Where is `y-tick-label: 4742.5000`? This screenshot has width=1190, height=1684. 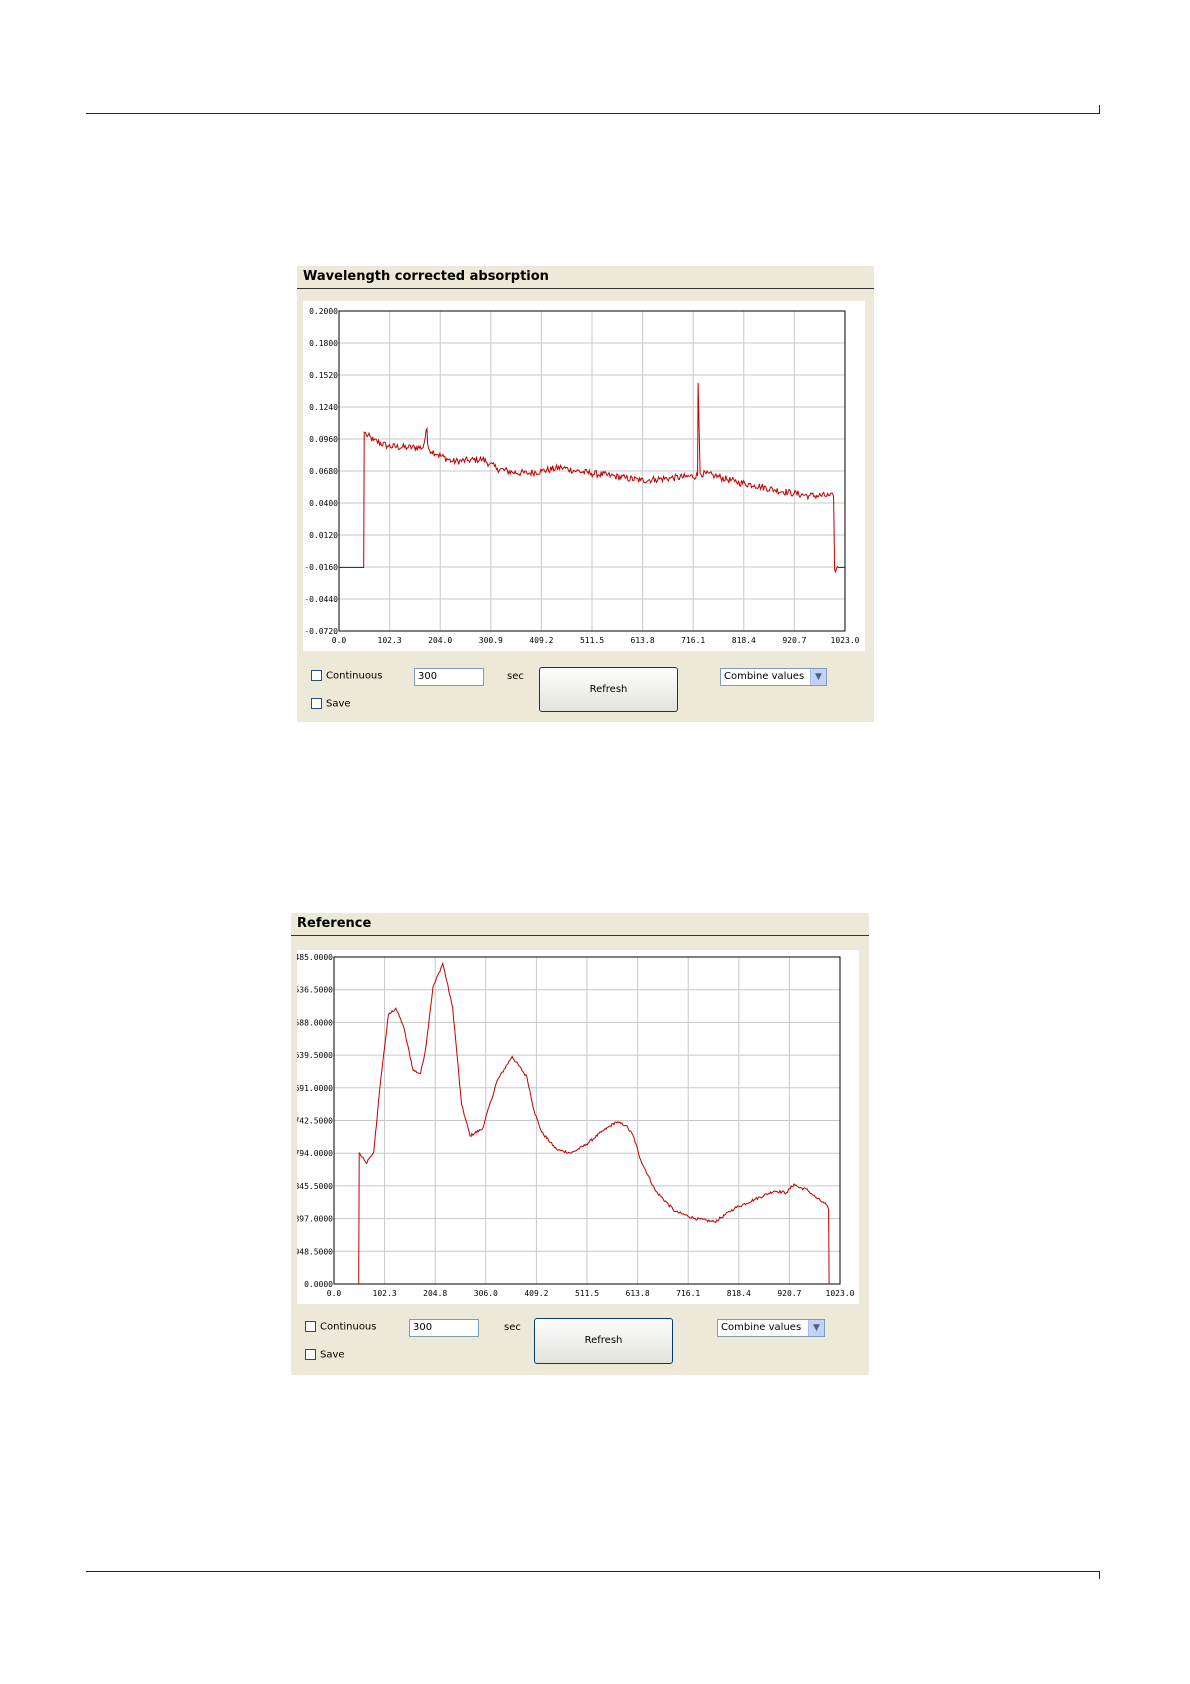
y-tick-label: 4742.5000 is located at coordinates (315, 1121).